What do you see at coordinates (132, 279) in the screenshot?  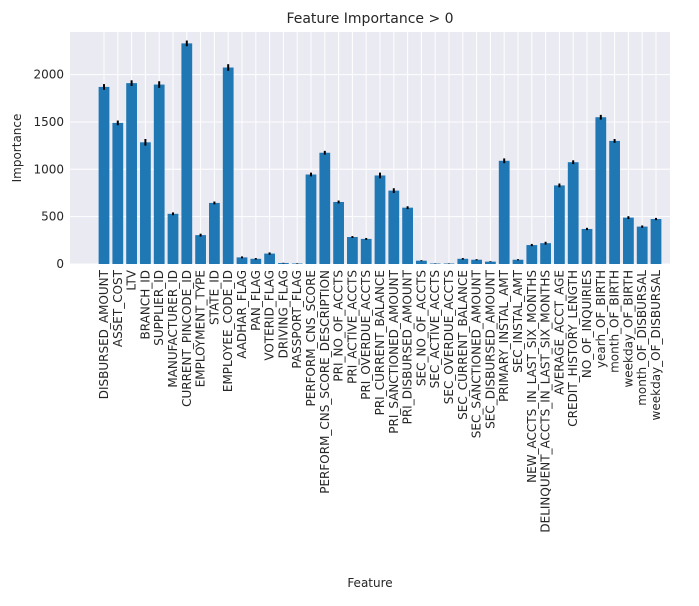 I see `x-tick-label: LTV` at bounding box center [132, 279].